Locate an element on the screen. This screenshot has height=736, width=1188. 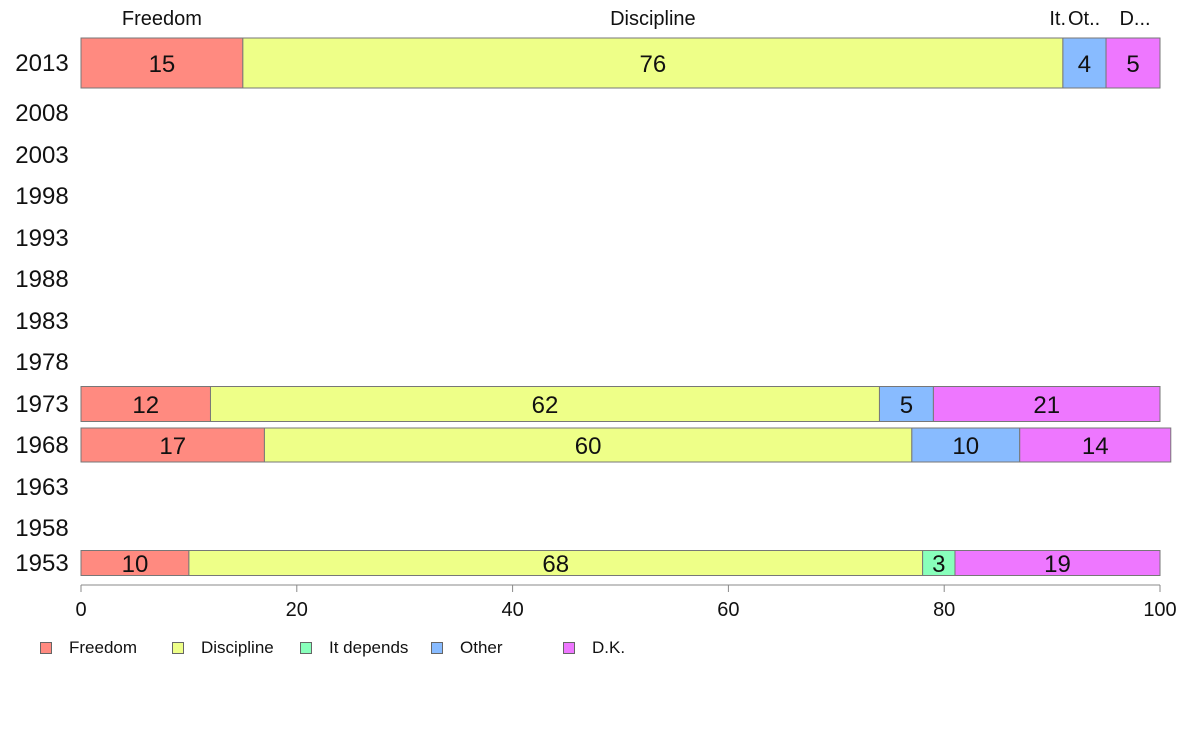
data-label-2013-d-k: 5 is located at coordinates (1132, 64).